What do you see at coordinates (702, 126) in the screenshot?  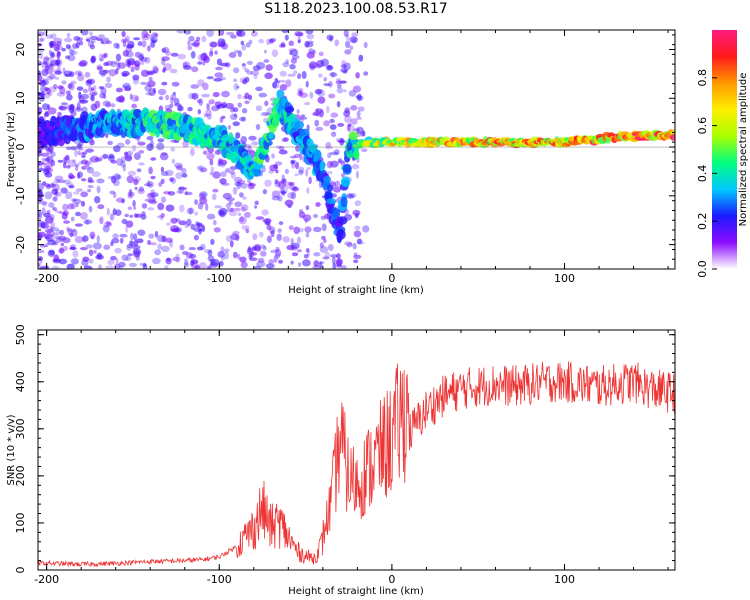 I see `colorbar-tick-label: 0.6` at bounding box center [702, 126].